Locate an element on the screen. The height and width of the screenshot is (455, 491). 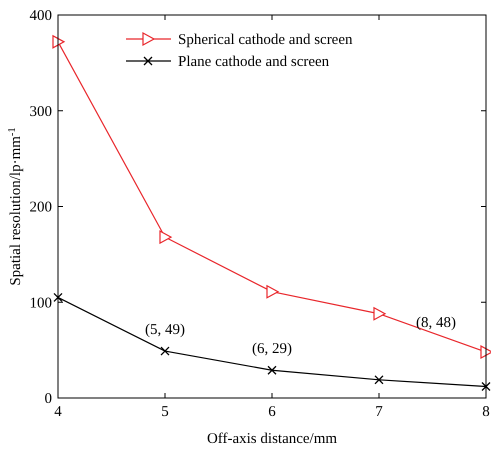
y-tick-label: 400 is located at coordinates (41, 16).